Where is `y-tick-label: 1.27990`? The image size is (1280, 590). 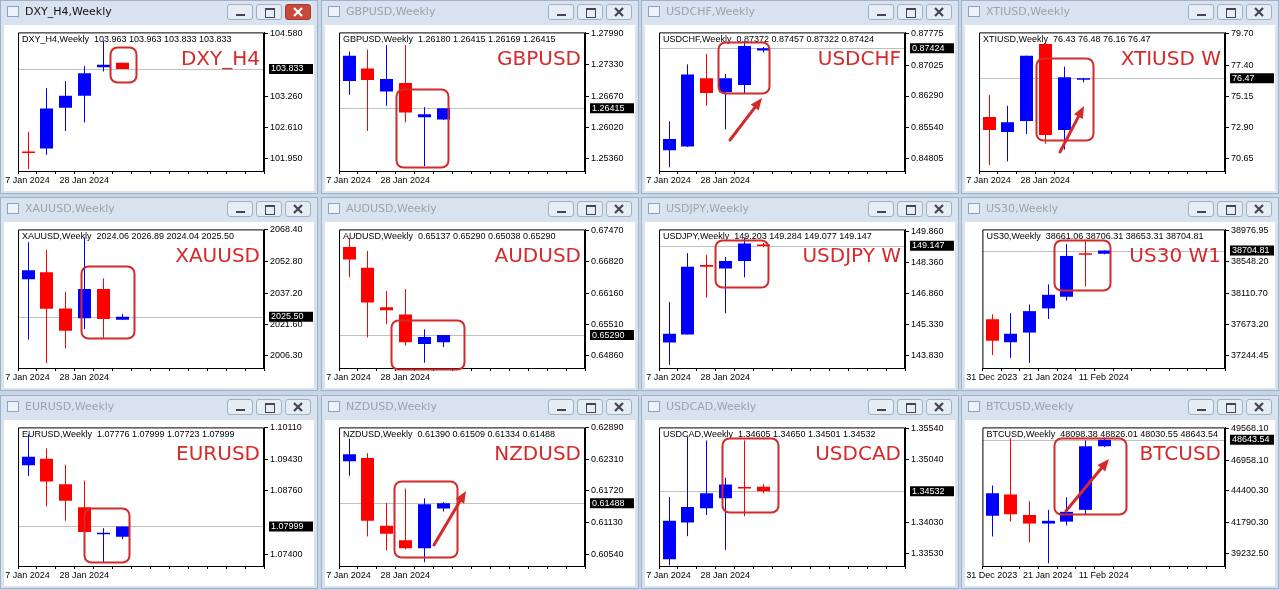
y-tick-label: 1.27990 is located at coordinates (607, 32).